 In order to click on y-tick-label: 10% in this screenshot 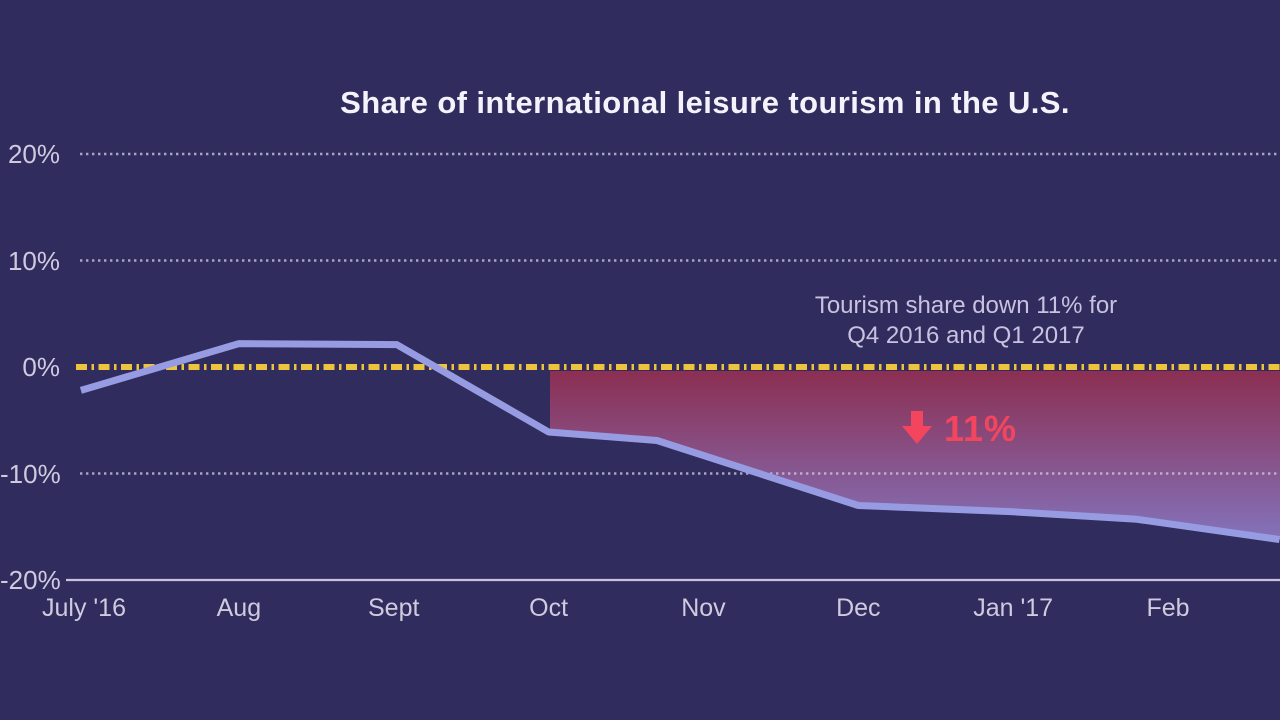, I will do `click(33, 260)`.